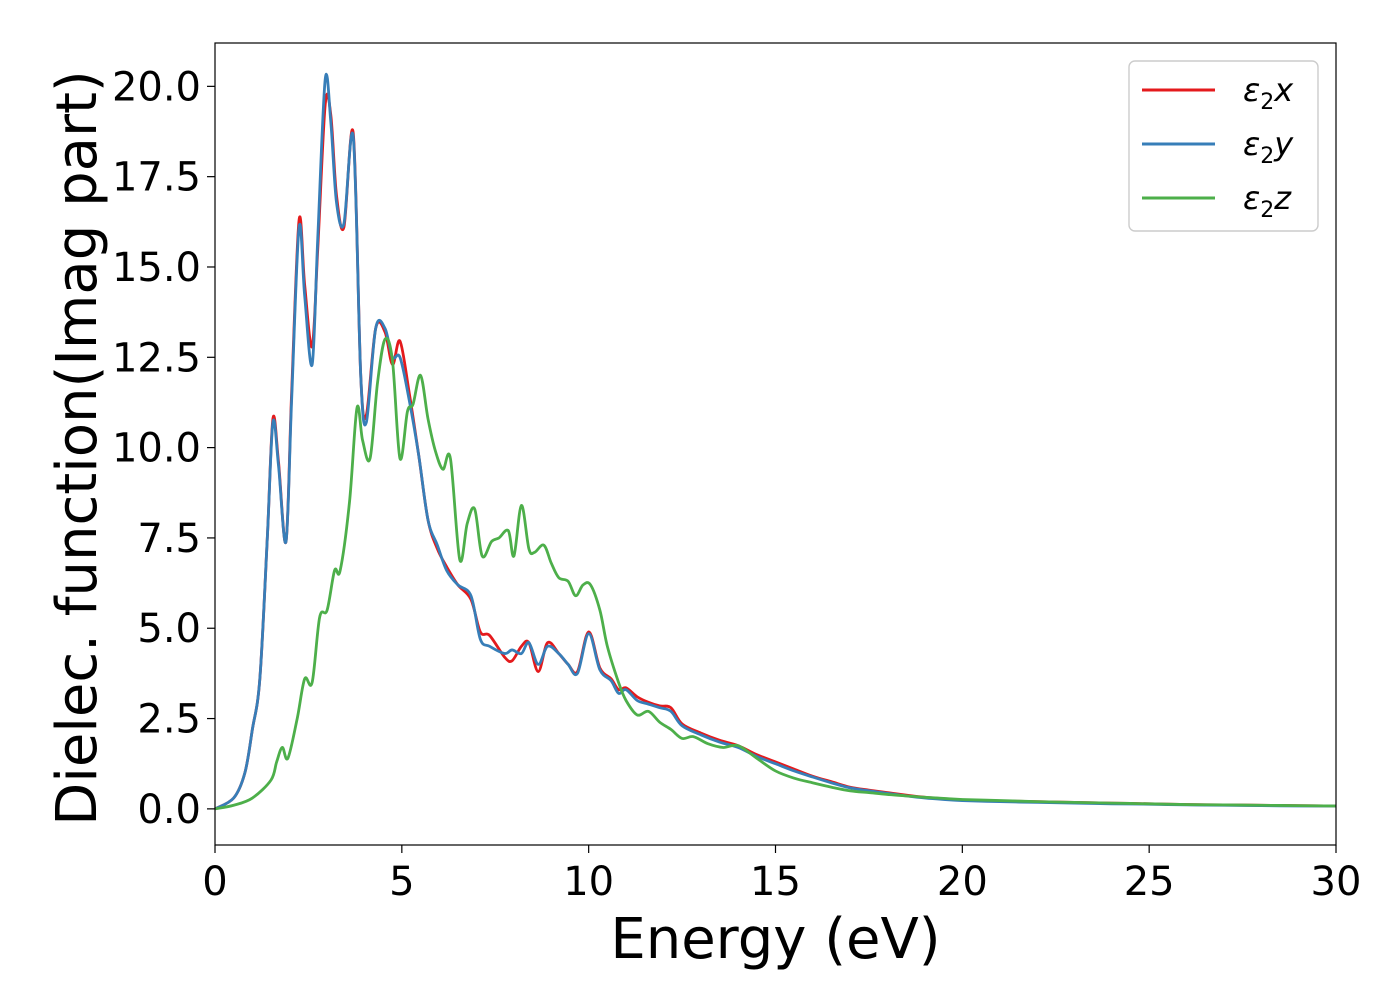 Image resolution: width=1400 pixels, height=1004 pixels. I want to click on legend-box, so click(1223, 146).